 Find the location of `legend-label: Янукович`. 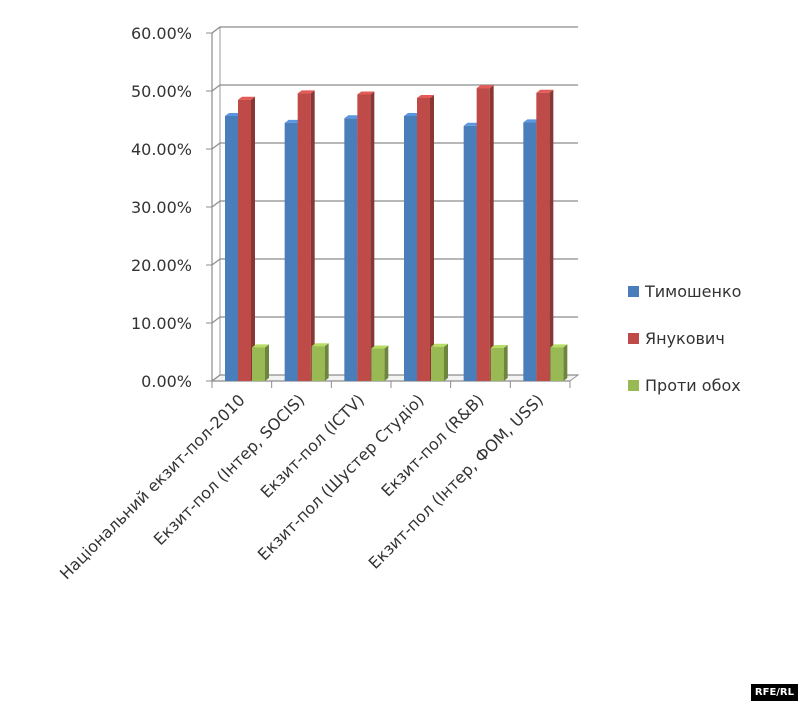

legend-label: Янукович is located at coordinates (685, 338).